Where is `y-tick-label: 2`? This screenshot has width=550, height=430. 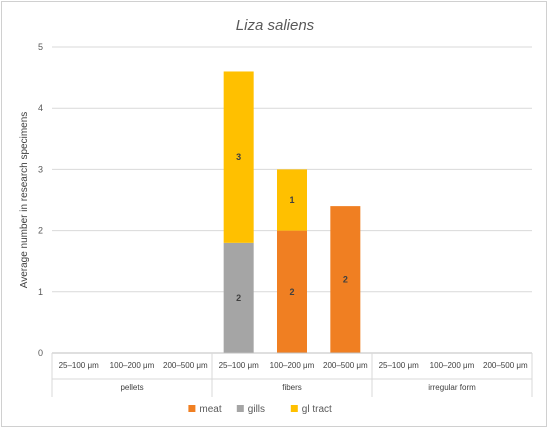 y-tick-label: 2 is located at coordinates (40, 231).